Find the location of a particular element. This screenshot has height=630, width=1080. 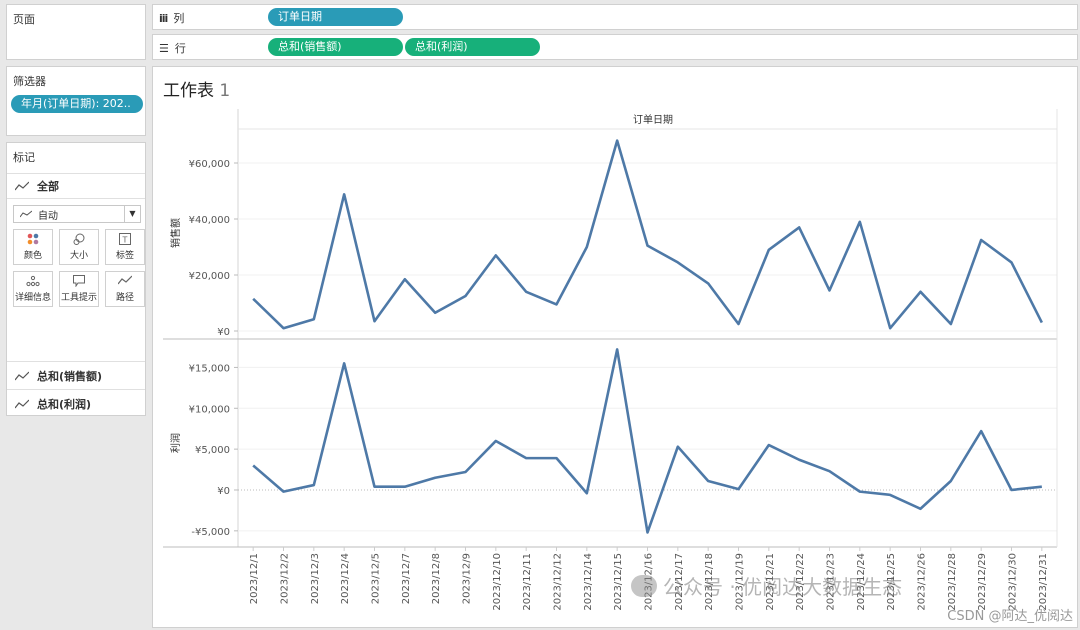

color-dots-icon is located at coordinates (33, 239).